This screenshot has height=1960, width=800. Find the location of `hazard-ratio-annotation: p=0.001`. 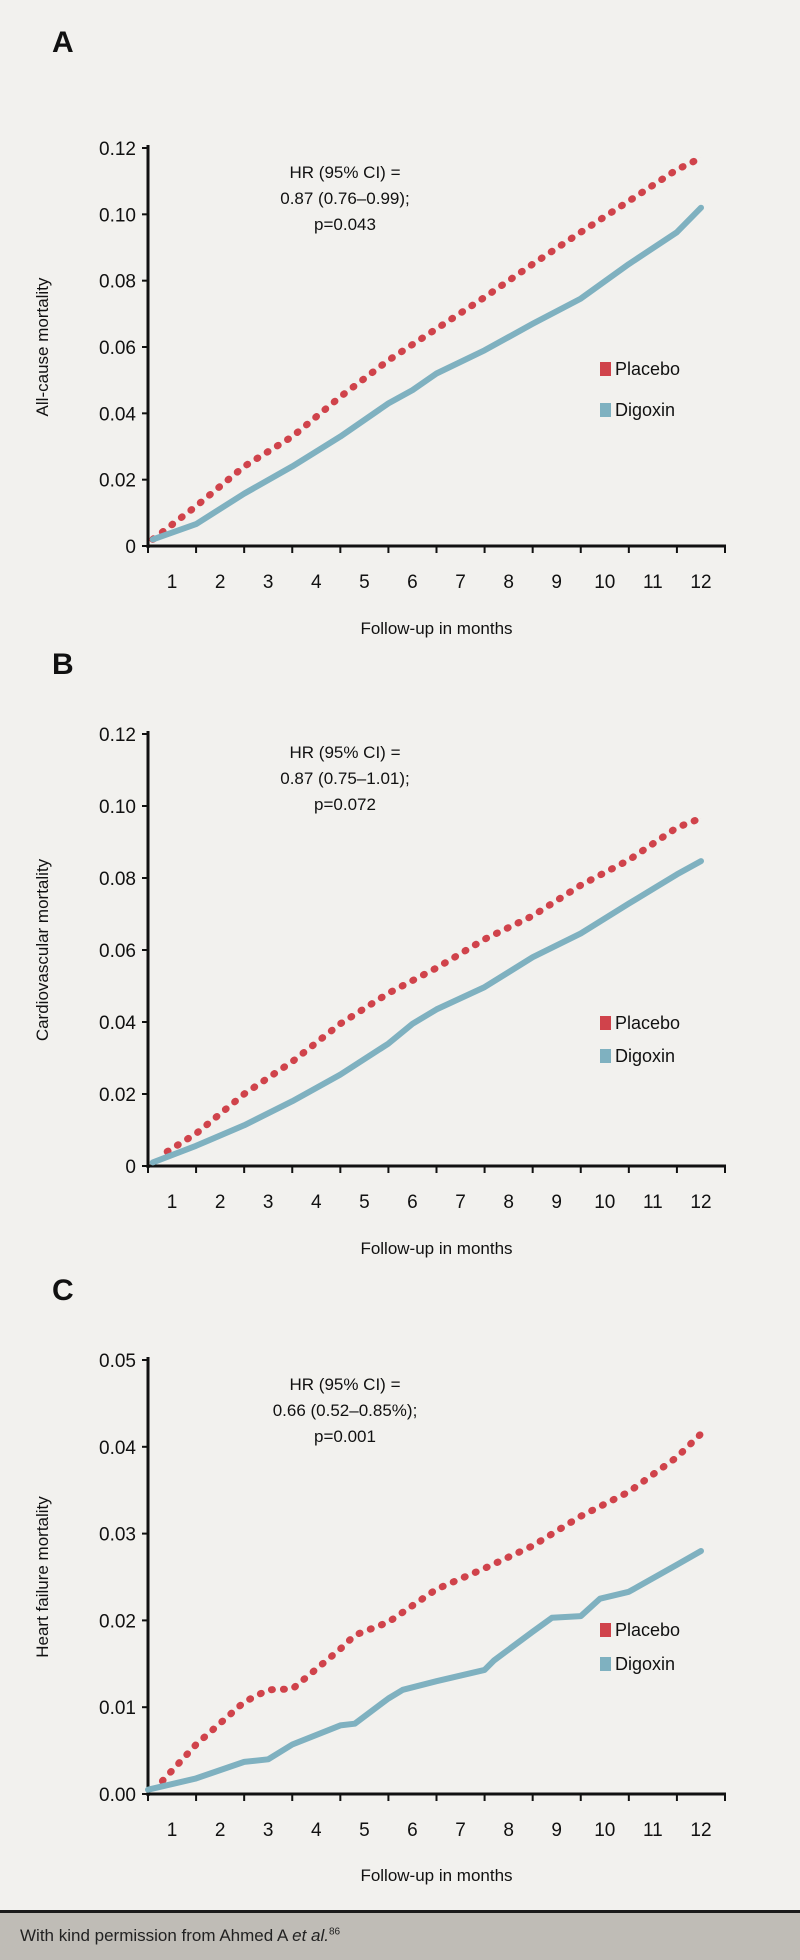

hazard-ratio-annotation: p=0.001 is located at coordinates (345, 1436).